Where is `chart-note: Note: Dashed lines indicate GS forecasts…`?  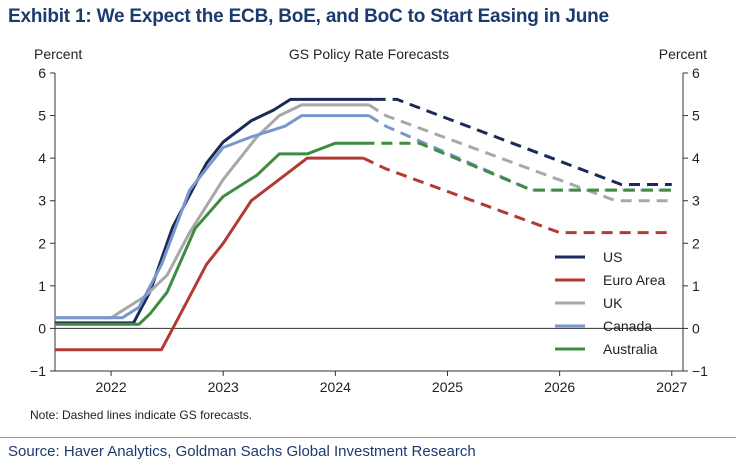 chart-note: Note: Dashed lines indicate GS forecasts… is located at coordinates (141, 415).